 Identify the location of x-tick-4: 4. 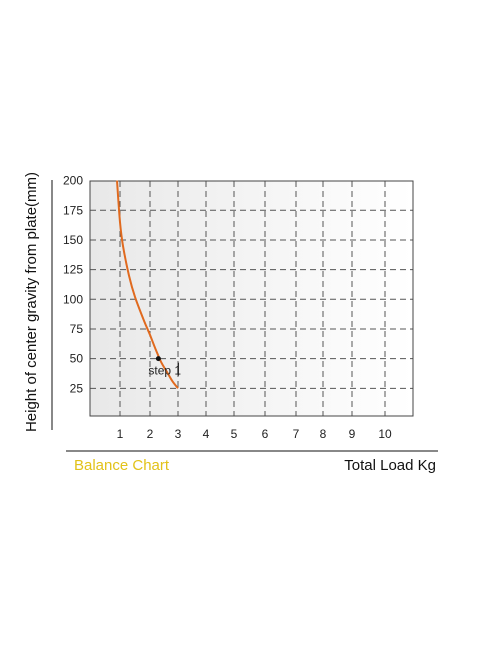
(206, 434).